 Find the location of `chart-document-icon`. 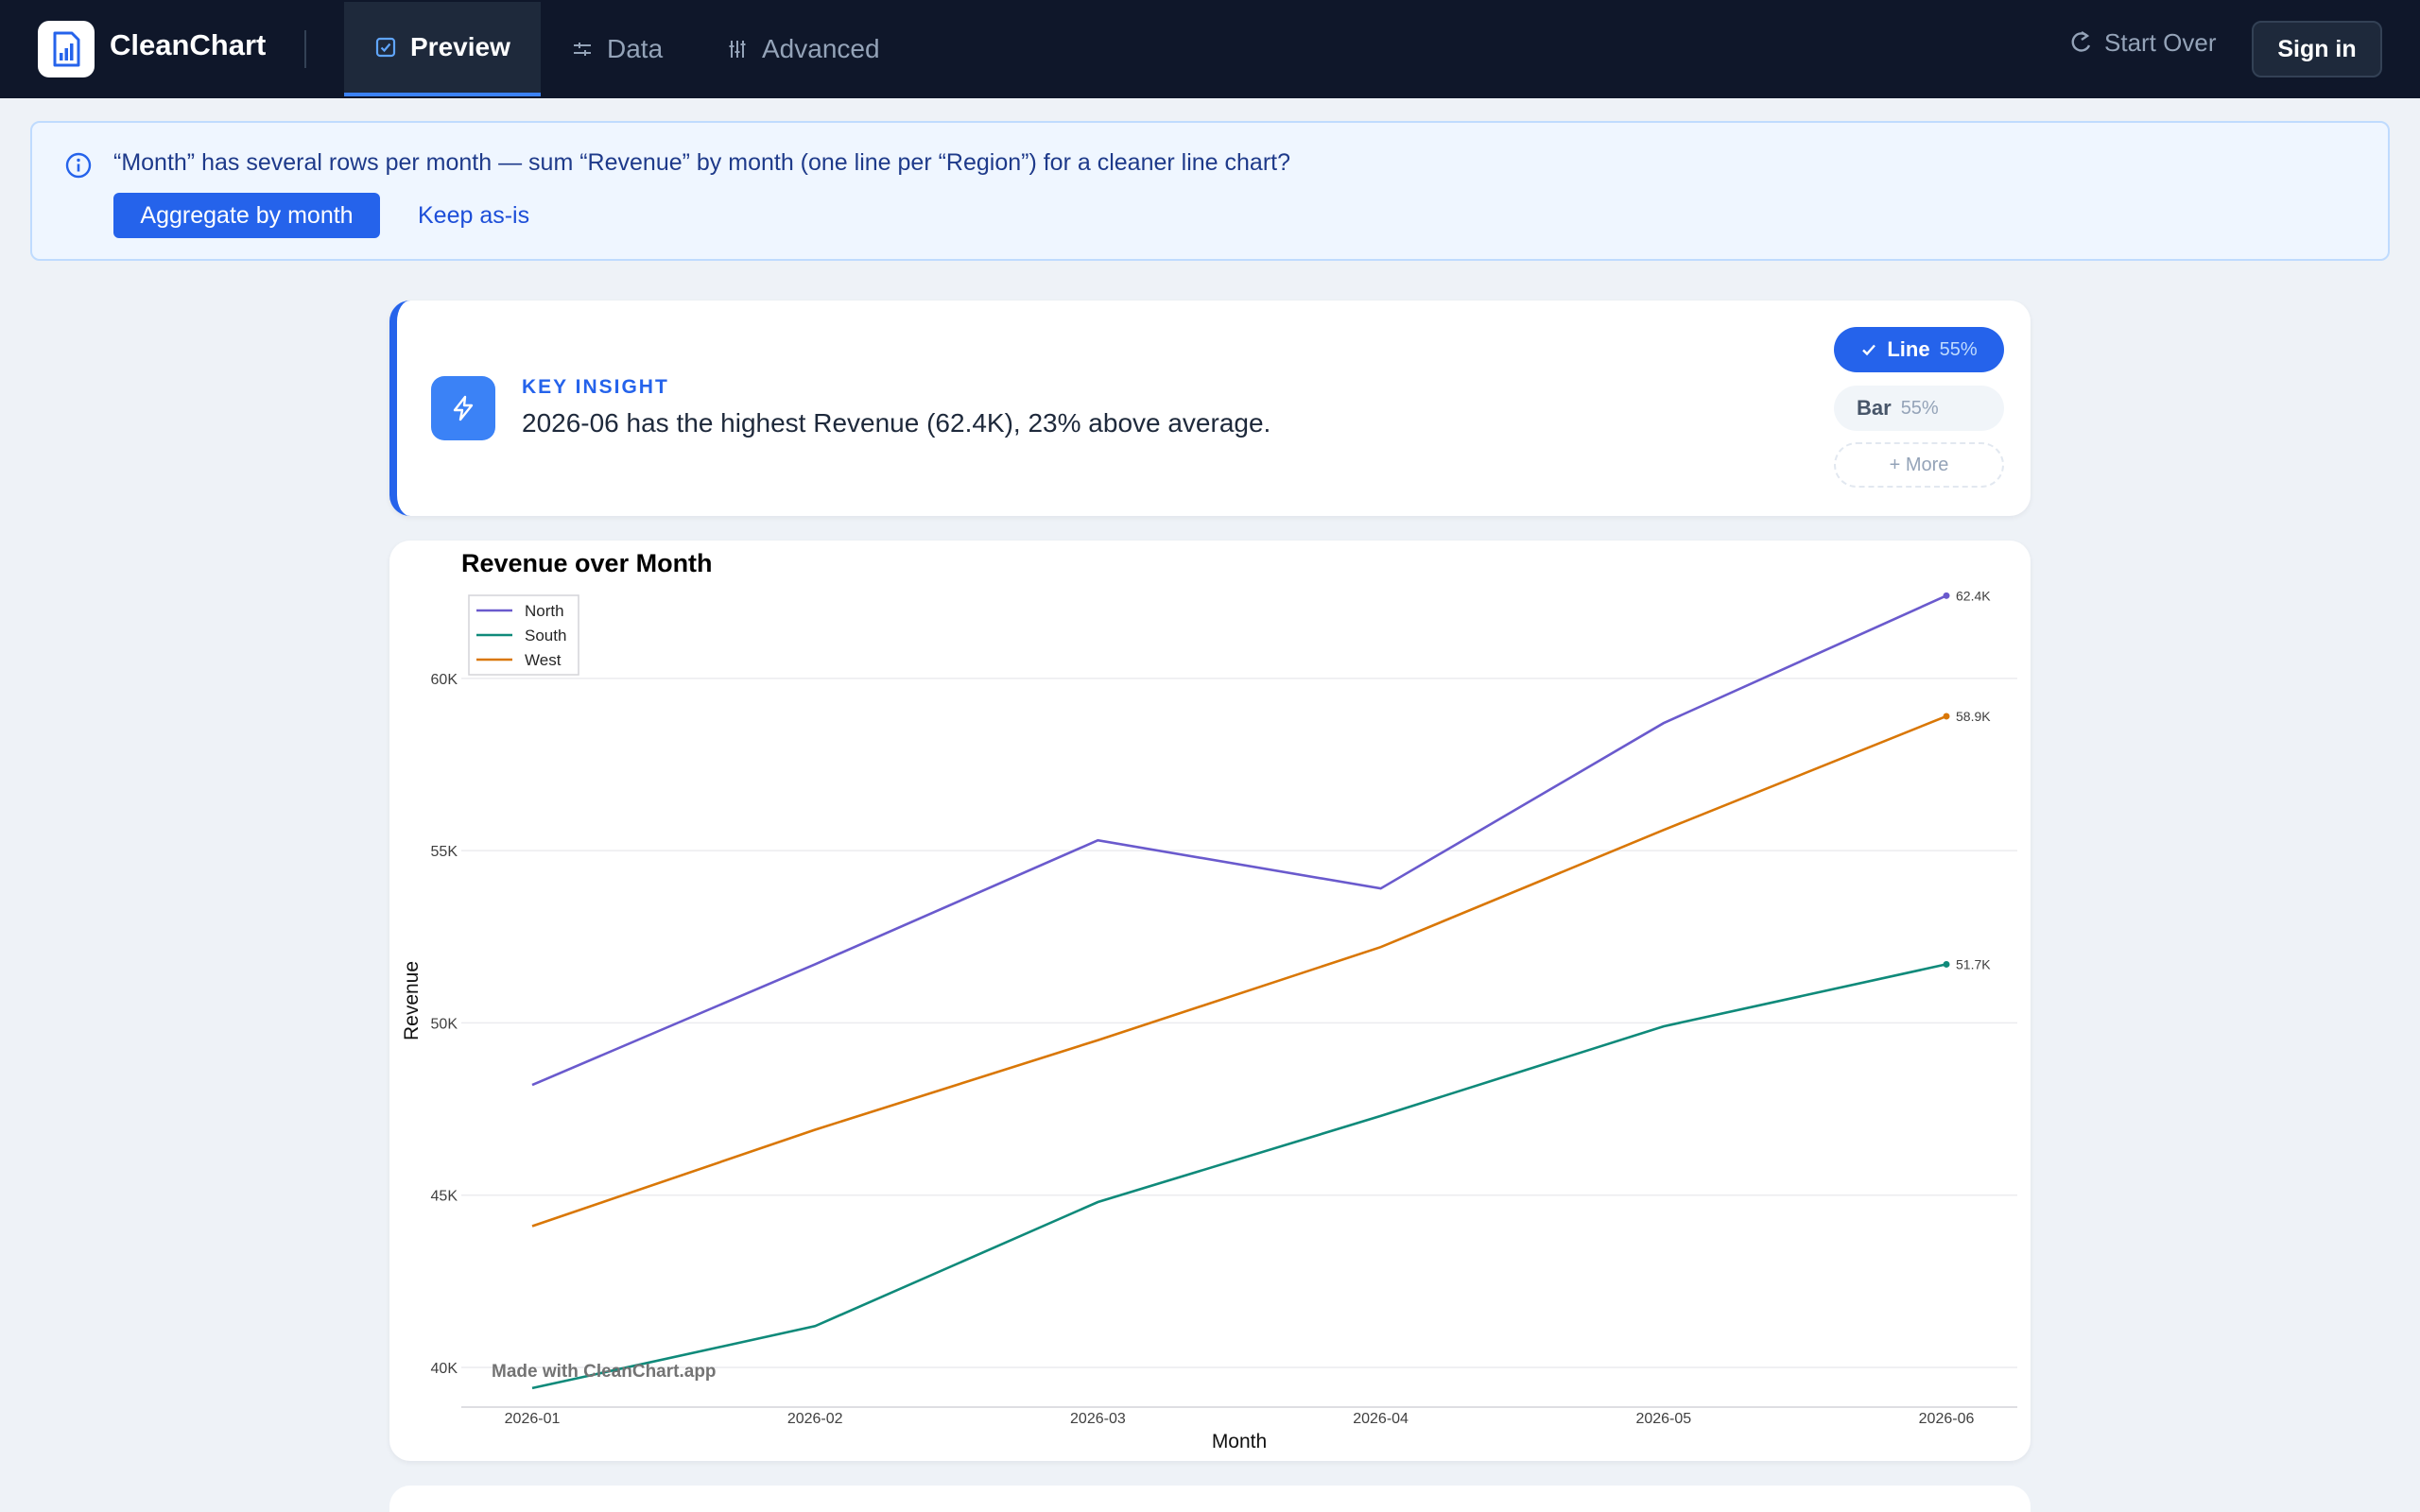

chart-document-icon is located at coordinates (66, 49).